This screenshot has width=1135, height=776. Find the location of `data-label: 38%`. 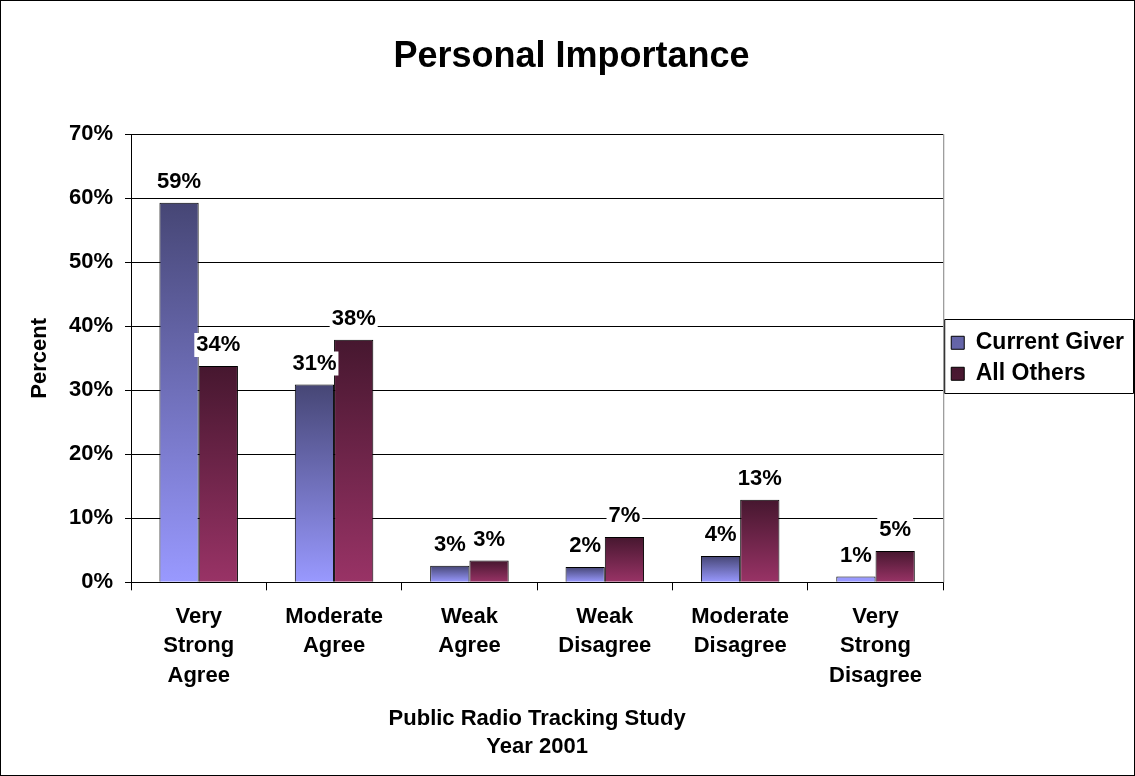

data-label: 38% is located at coordinates (353, 317).